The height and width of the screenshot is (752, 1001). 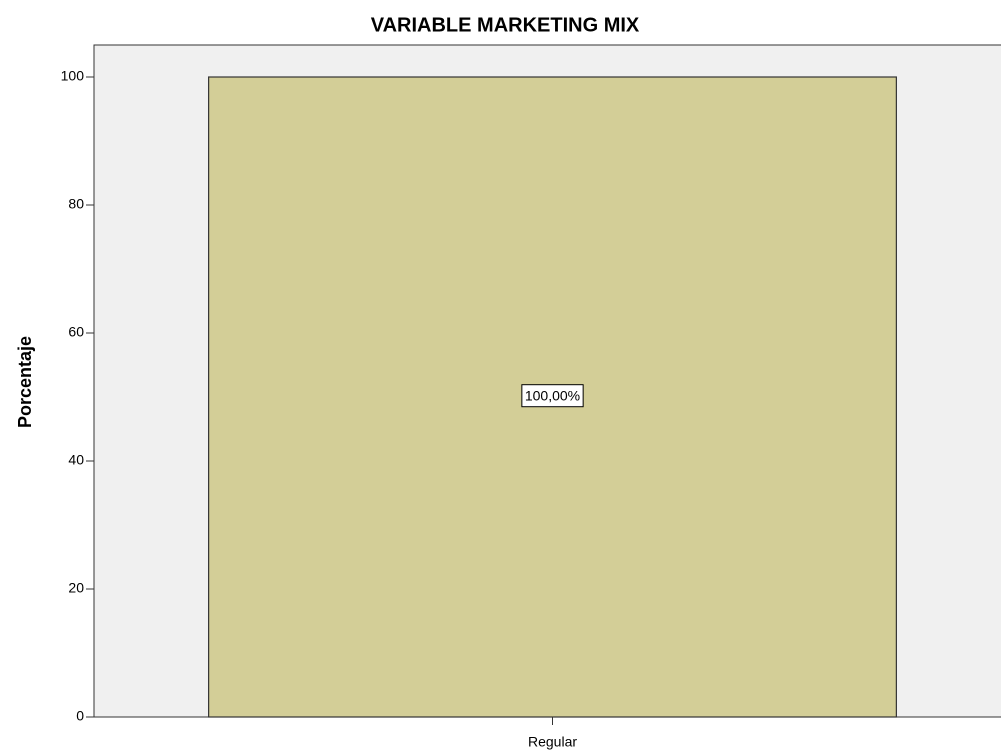 I want to click on chart-title: VARIABLE MARKETING MIX, so click(x=505, y=25).